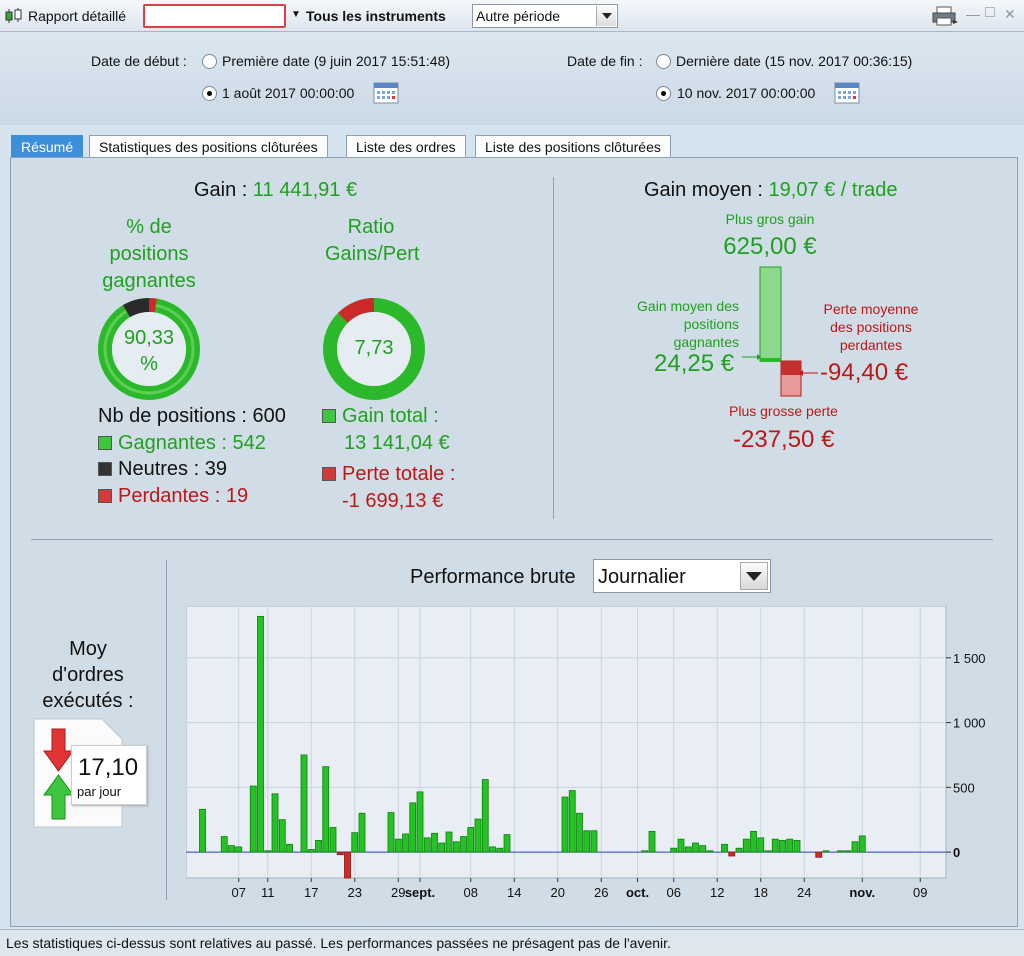 This screenshot has width=1024, height=956. I want to click on printer-icon, so click(945, 16).